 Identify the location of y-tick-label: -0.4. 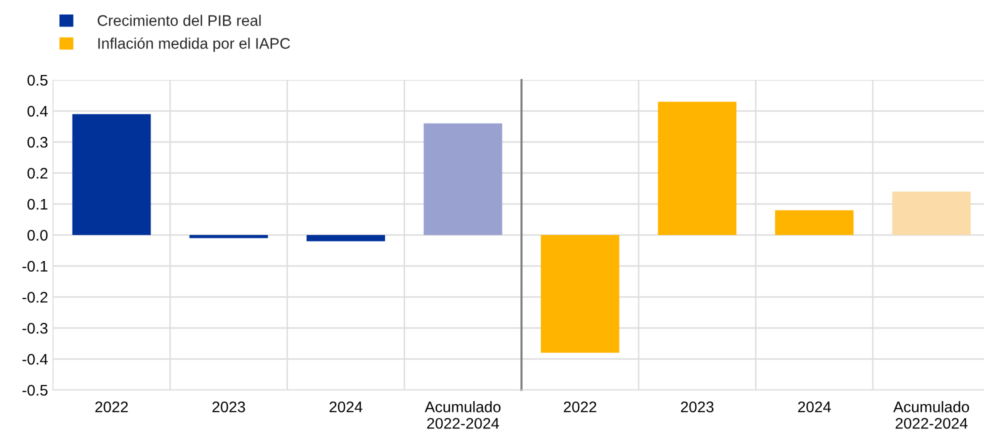
(35, 359).